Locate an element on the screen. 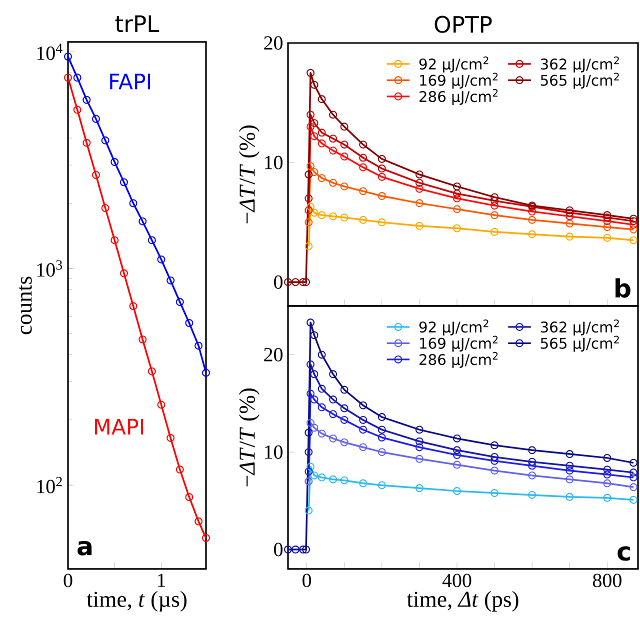  y-axis-title: counts is located at coordinates (25, 305).